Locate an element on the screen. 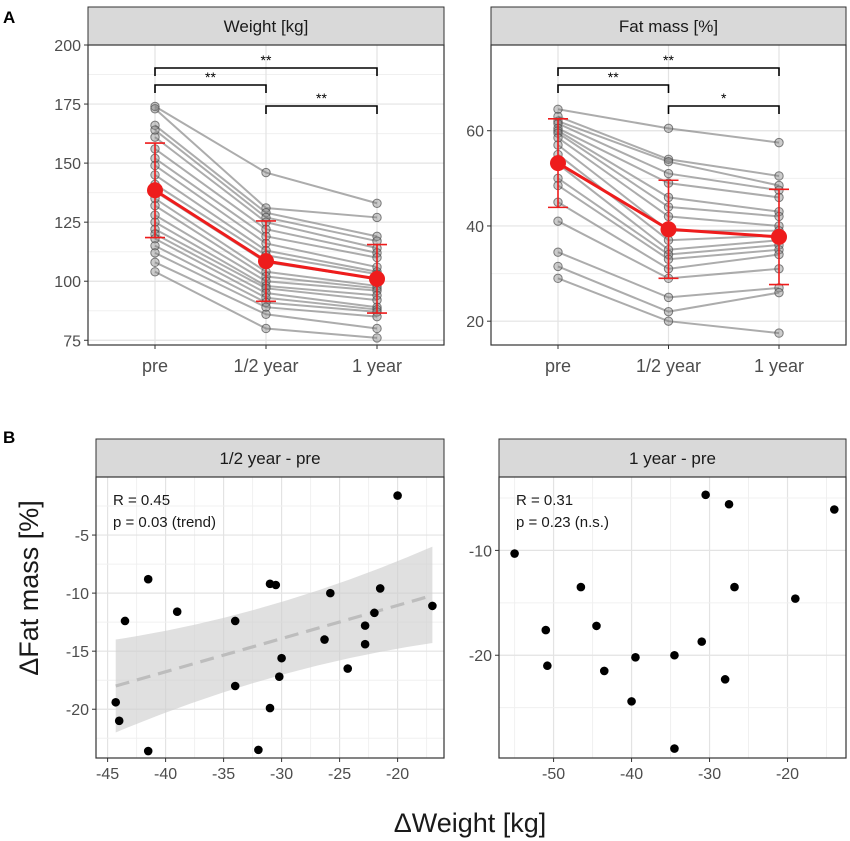 This screenshot has width=850, height=841. y-tick-label: 75 is located at coordinates (72, 341).